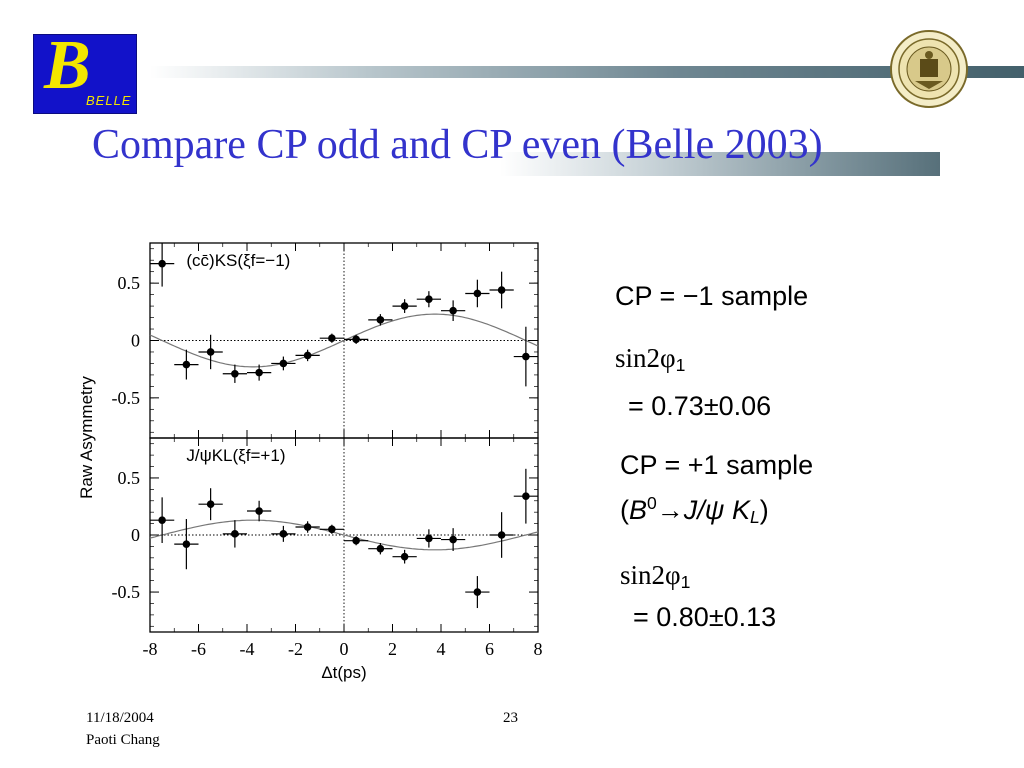 The height and width of the screenshot is (768, 1024). Describe the element at coordinates (685, 582) in the screenshot. I see `cp-even-sin-sub: 1` at that location.